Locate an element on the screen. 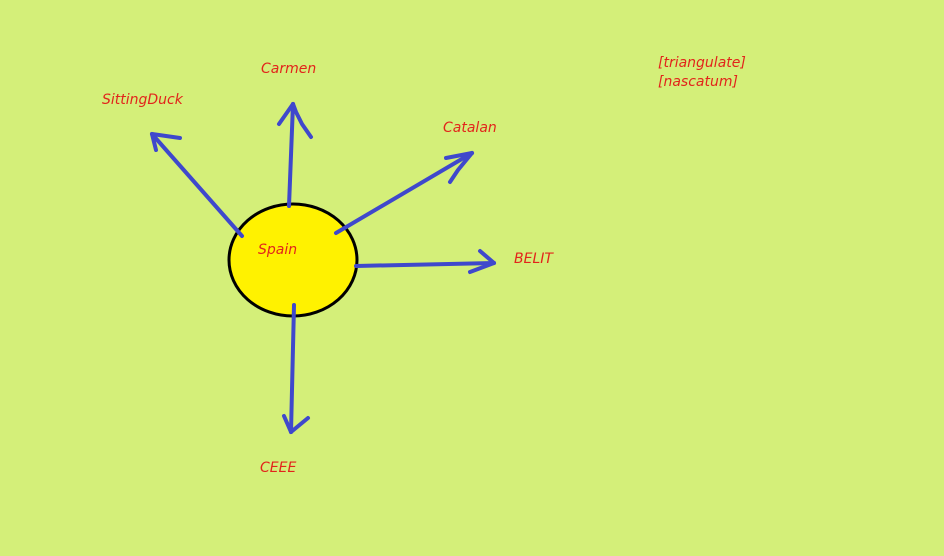 Image resolution: width=944 pixels, height=556 pixels. node-label-carmen: Carmen is located at coordinates (289, 69).